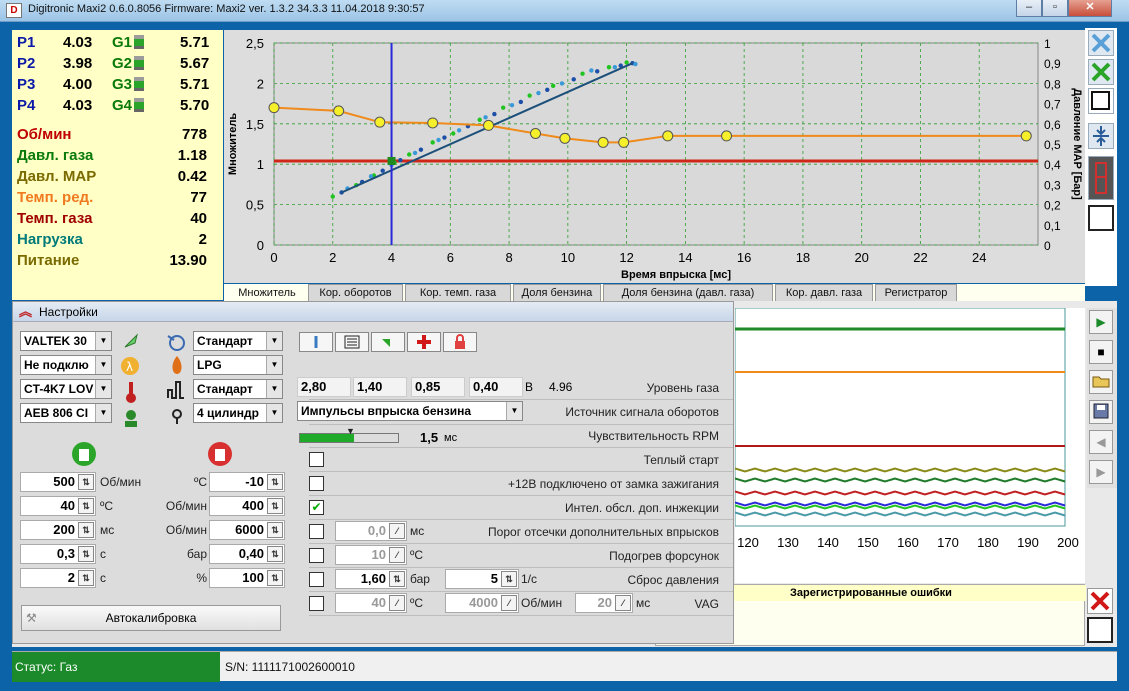  Describe the element at coordinates (482, 603) in the screenshot. I see `option-value-field: 4000 ⁄` at that location.